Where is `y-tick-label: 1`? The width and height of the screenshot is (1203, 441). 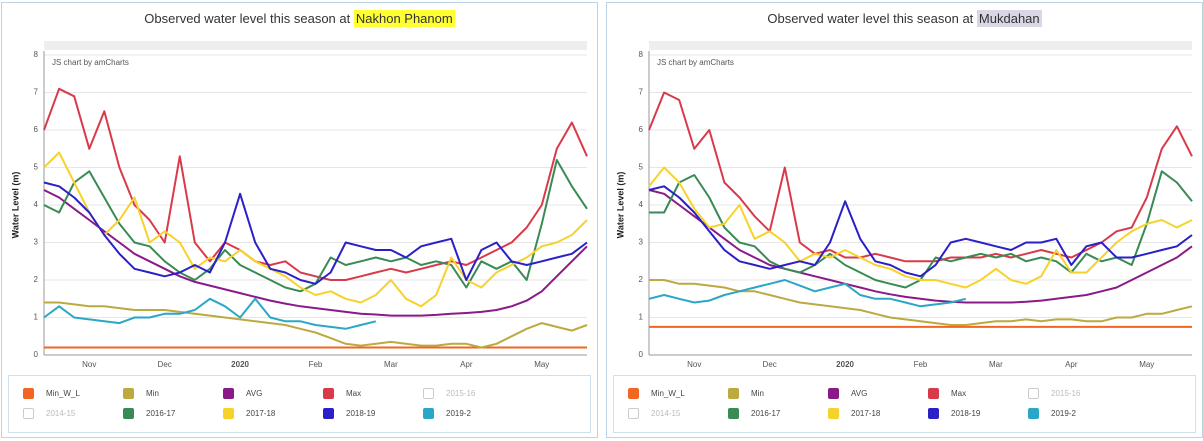
y-tick-label: 1 is located at coordinates (36, 317).